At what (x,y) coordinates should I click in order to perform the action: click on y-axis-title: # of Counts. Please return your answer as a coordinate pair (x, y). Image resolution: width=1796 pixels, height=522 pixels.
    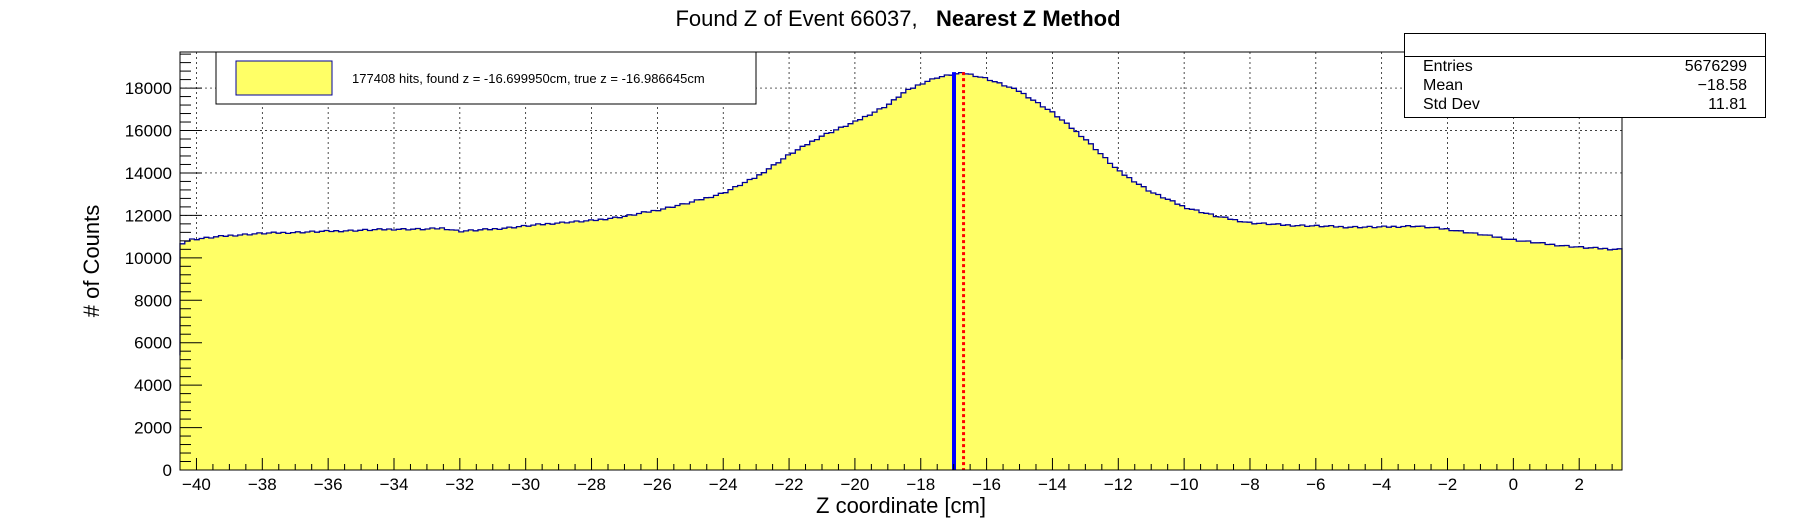
    Looking at the image, I should click on (91, 261).